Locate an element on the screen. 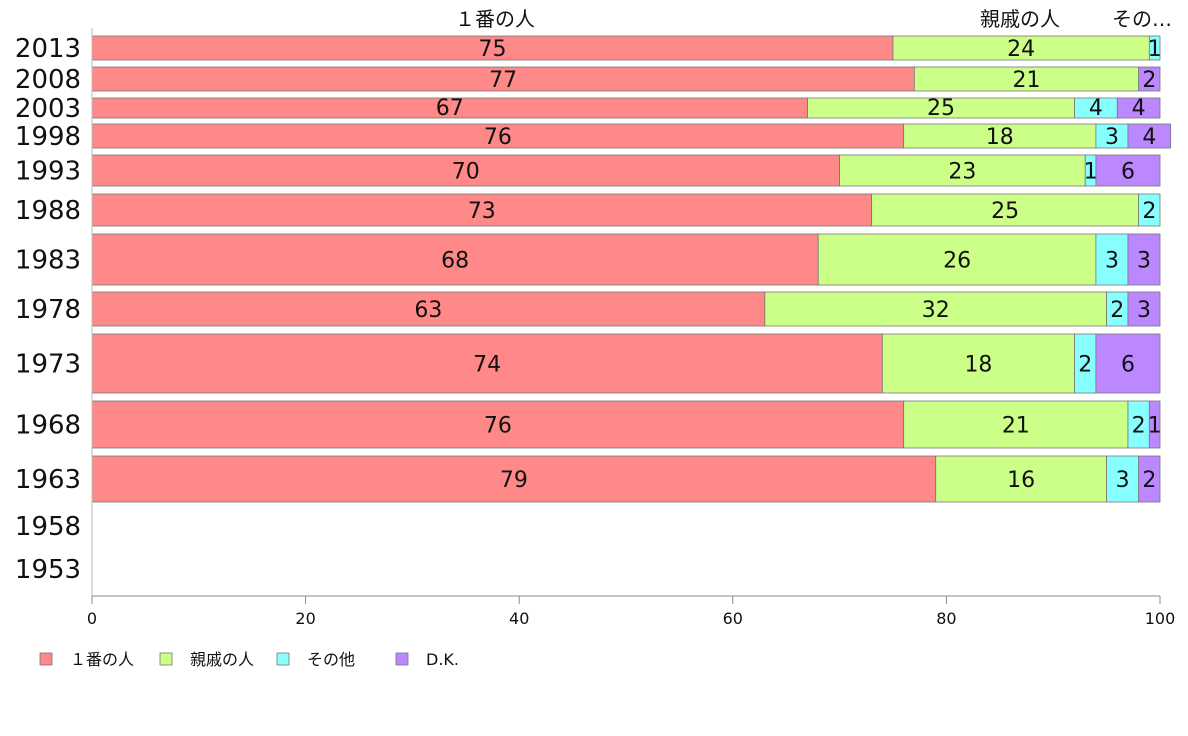  data-label: 67 is located at coordinates (450, 108).